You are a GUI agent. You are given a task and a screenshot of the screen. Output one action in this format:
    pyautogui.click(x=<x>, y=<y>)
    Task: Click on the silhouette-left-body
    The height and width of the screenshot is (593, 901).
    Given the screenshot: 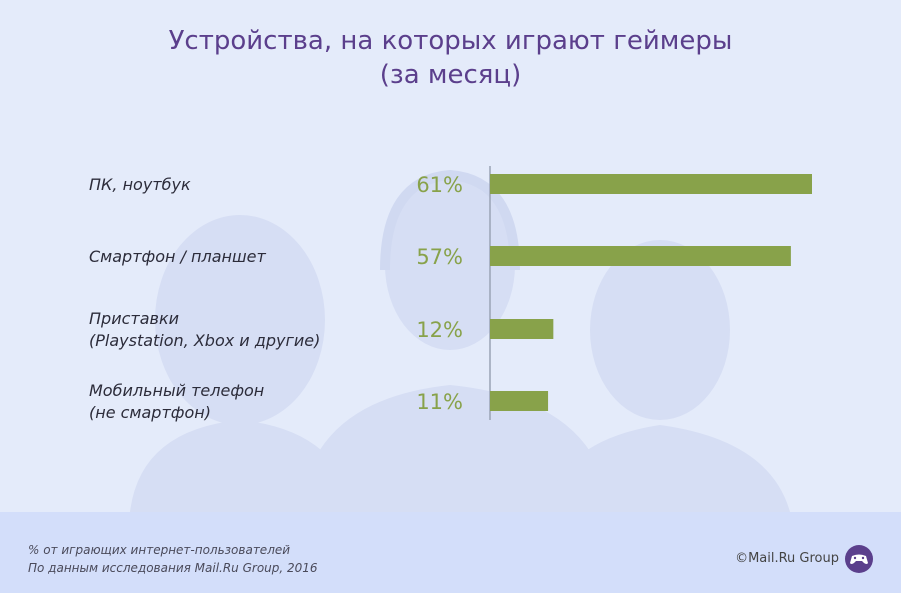 What is the action you would take?
    pyautogui.click(x=242, y=466)
    